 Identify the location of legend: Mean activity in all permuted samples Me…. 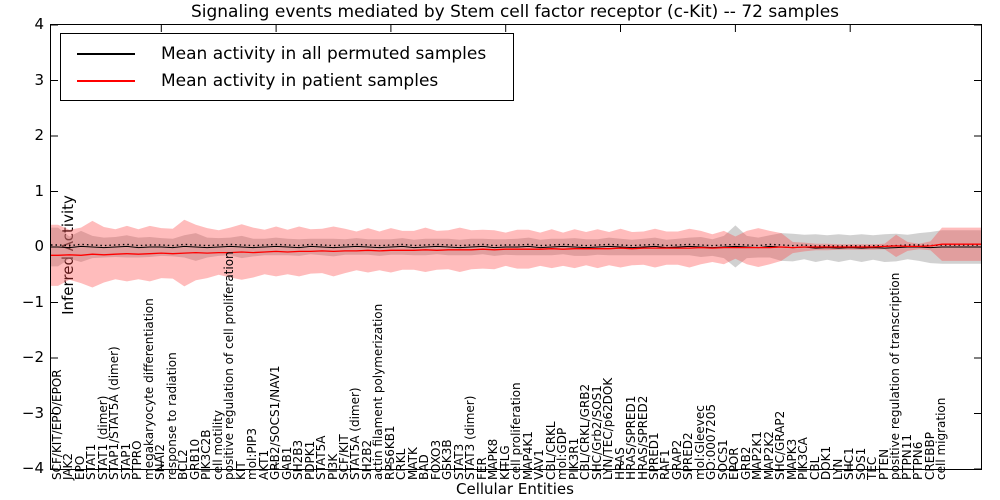
(287, 67).